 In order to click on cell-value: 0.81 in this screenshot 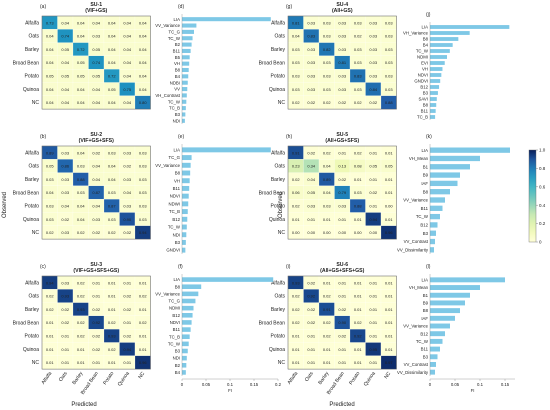, I will do `click(342, 62)`.